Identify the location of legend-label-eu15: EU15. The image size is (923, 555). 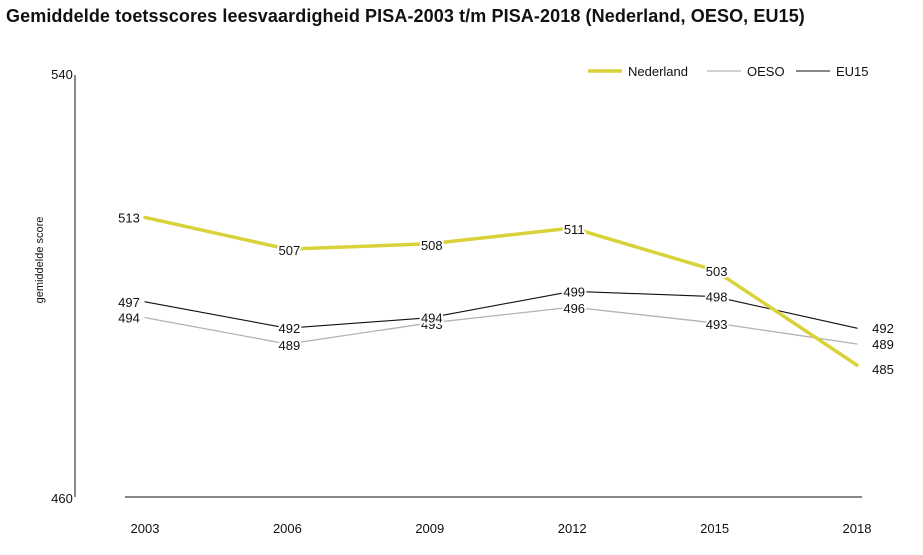
(852, 71).